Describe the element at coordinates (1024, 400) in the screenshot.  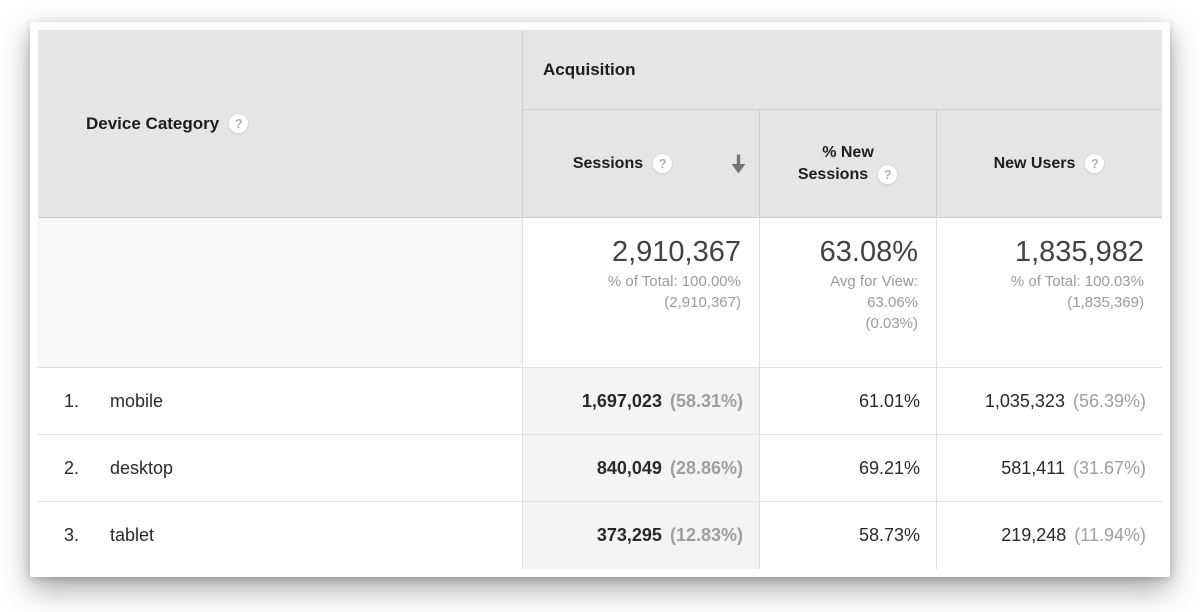
I see `new-users-value: 1,035,323` at that location.